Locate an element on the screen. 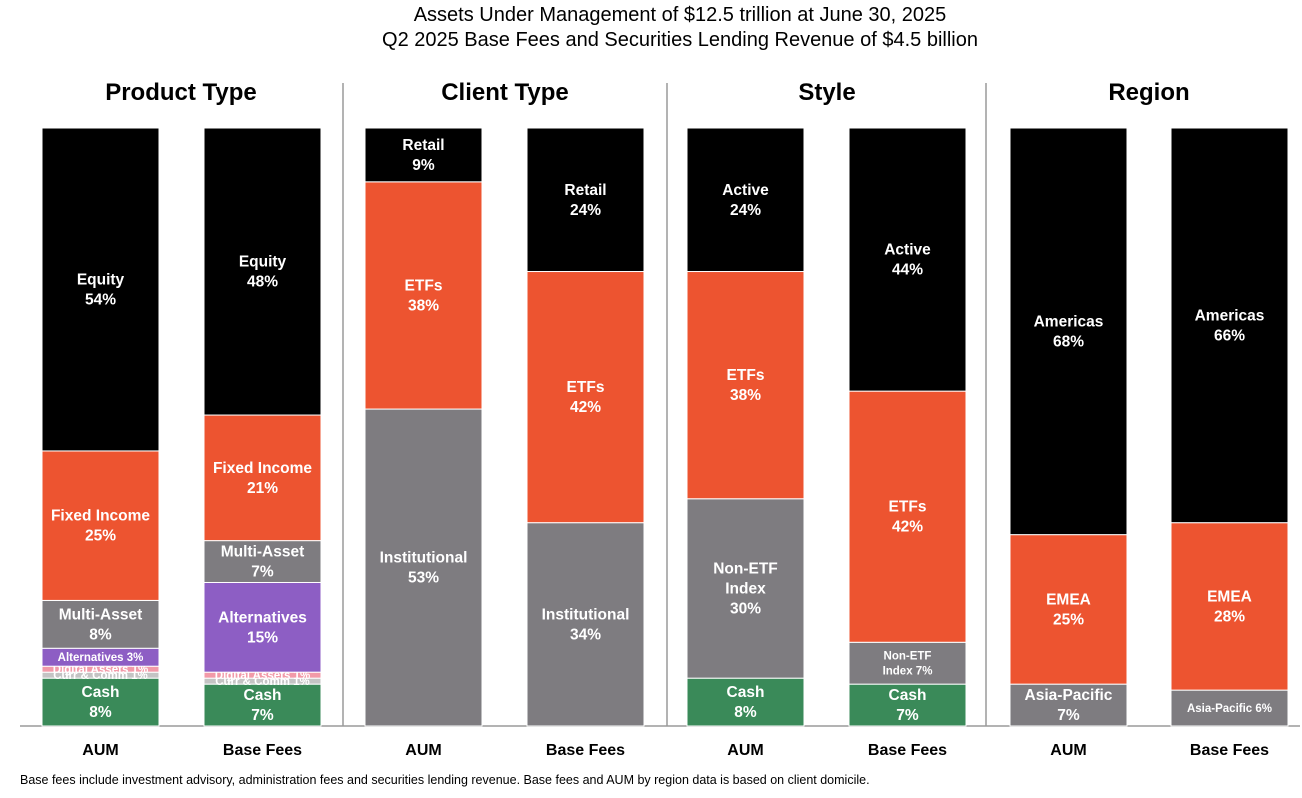 Image resolution: width=1302 pixels, height=798 pixels. segment-product-type-base-fees-alternatives is located at coordinates (262, 627).